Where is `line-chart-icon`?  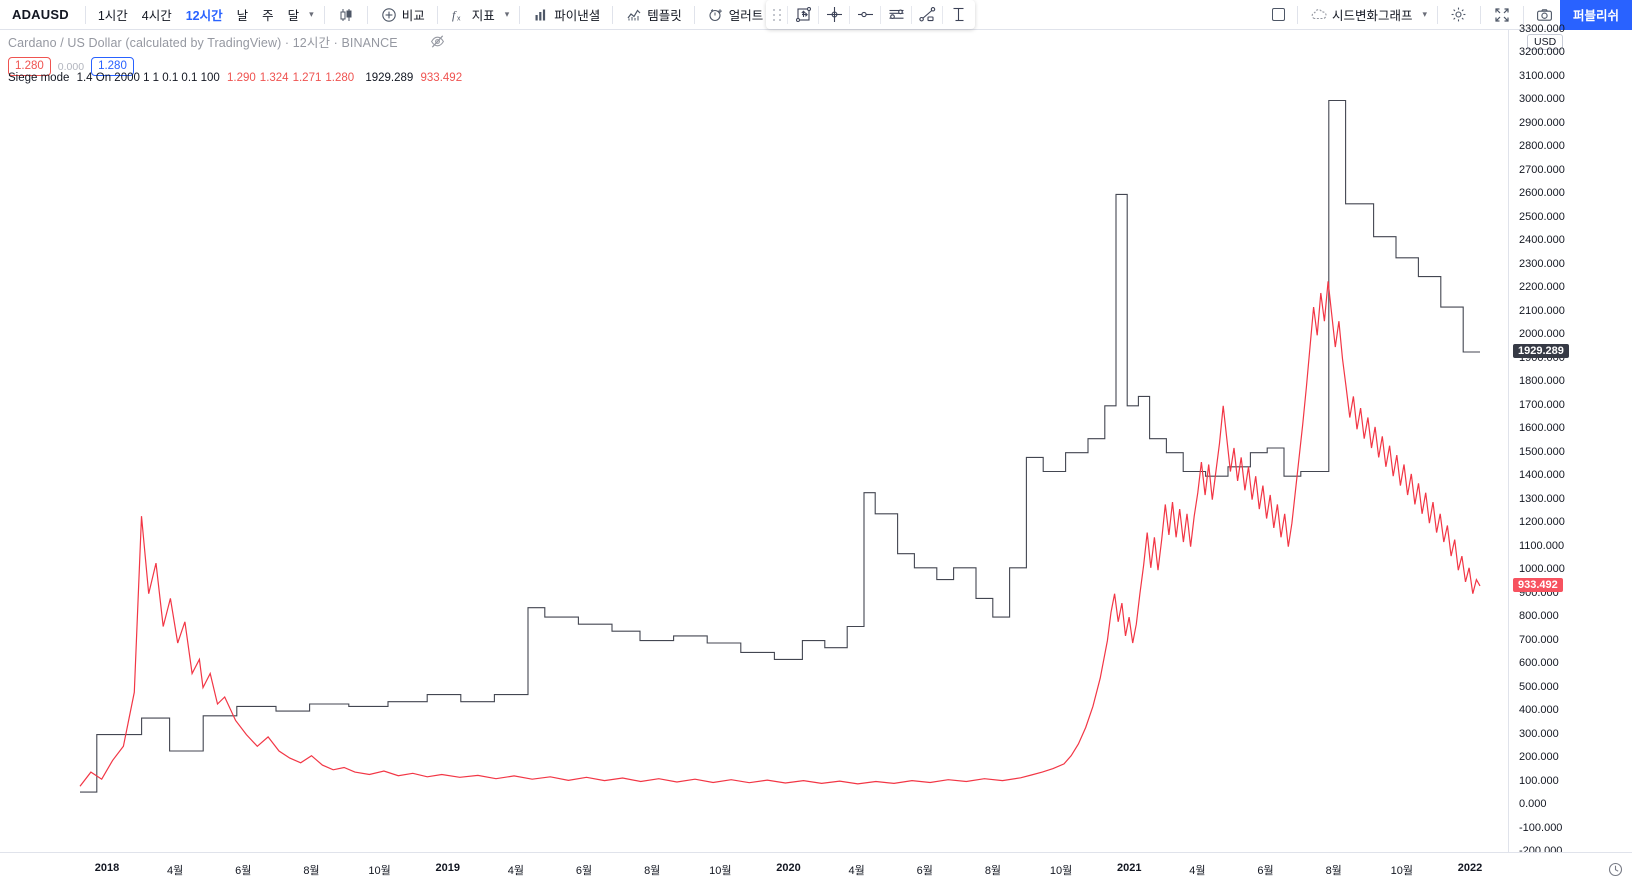 line-chart-icon is located at coordinates (634, 15).